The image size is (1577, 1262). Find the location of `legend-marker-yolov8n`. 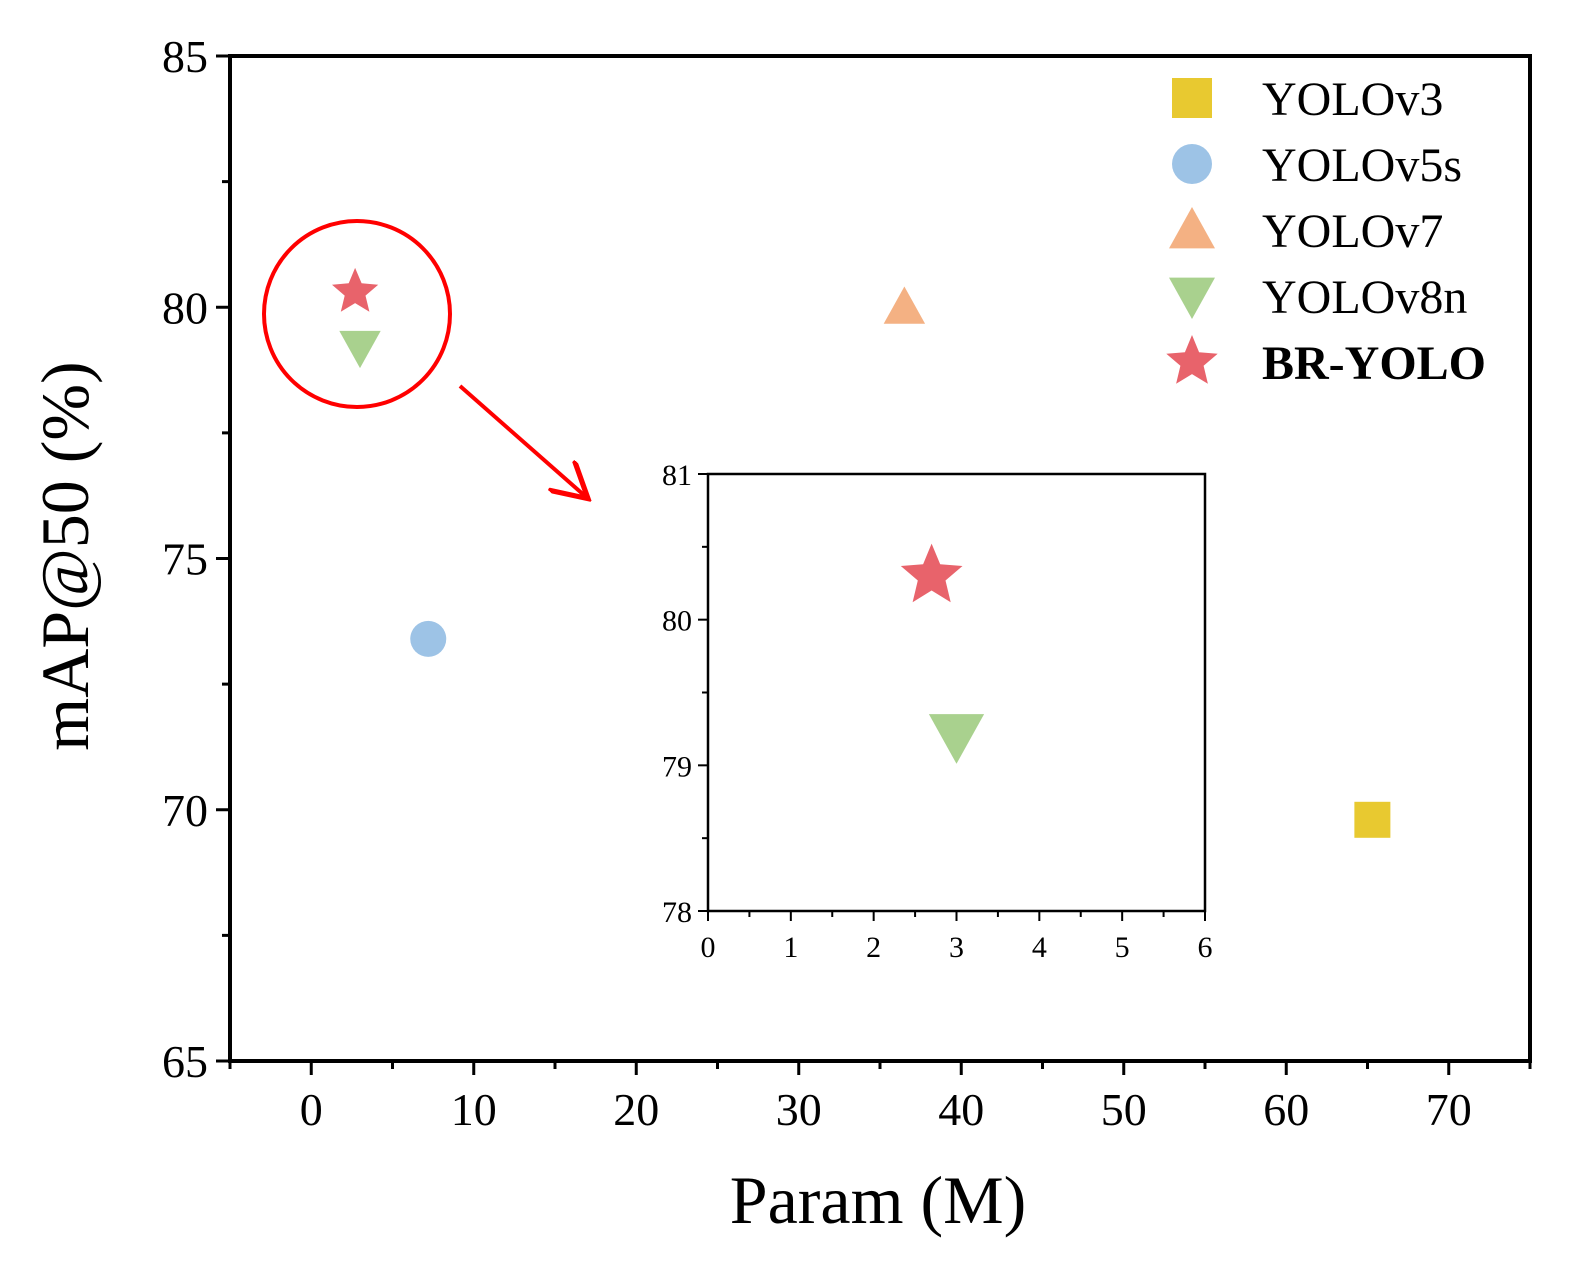

legend-marker-yolov8n is located at coordinates (1192, 298).